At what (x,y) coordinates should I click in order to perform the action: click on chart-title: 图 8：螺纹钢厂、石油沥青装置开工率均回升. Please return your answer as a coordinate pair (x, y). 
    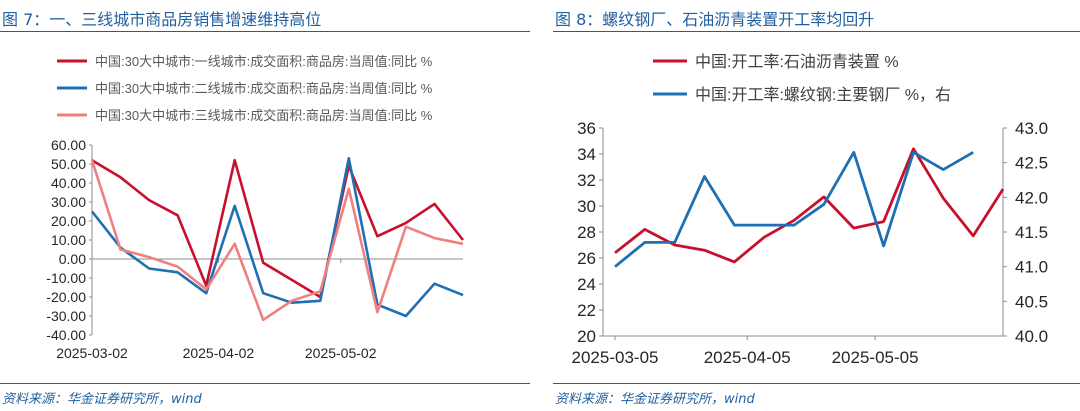
    Looking at the image, I should click on (715, 19).